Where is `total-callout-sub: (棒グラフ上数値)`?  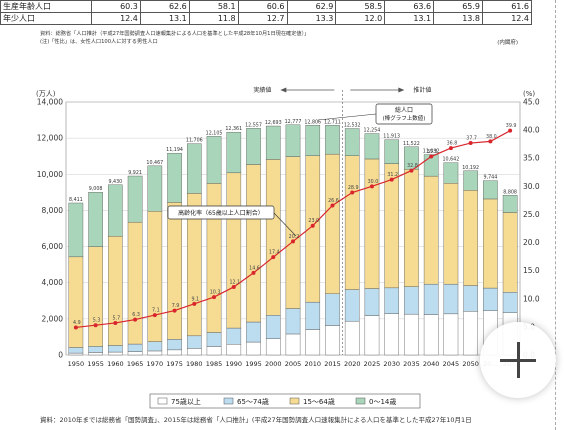 total-callout-sub: (棒グラフ上数値) is located at coordinates (404, 118).